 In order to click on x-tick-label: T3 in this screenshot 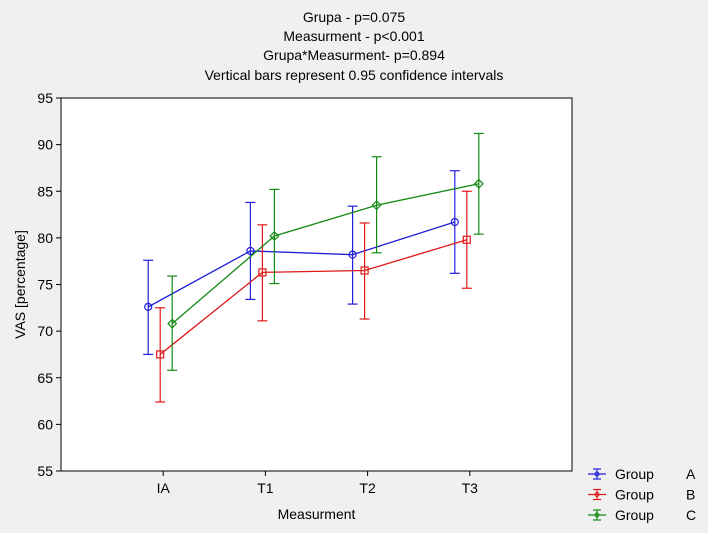, I will do `click(470, 488)`.